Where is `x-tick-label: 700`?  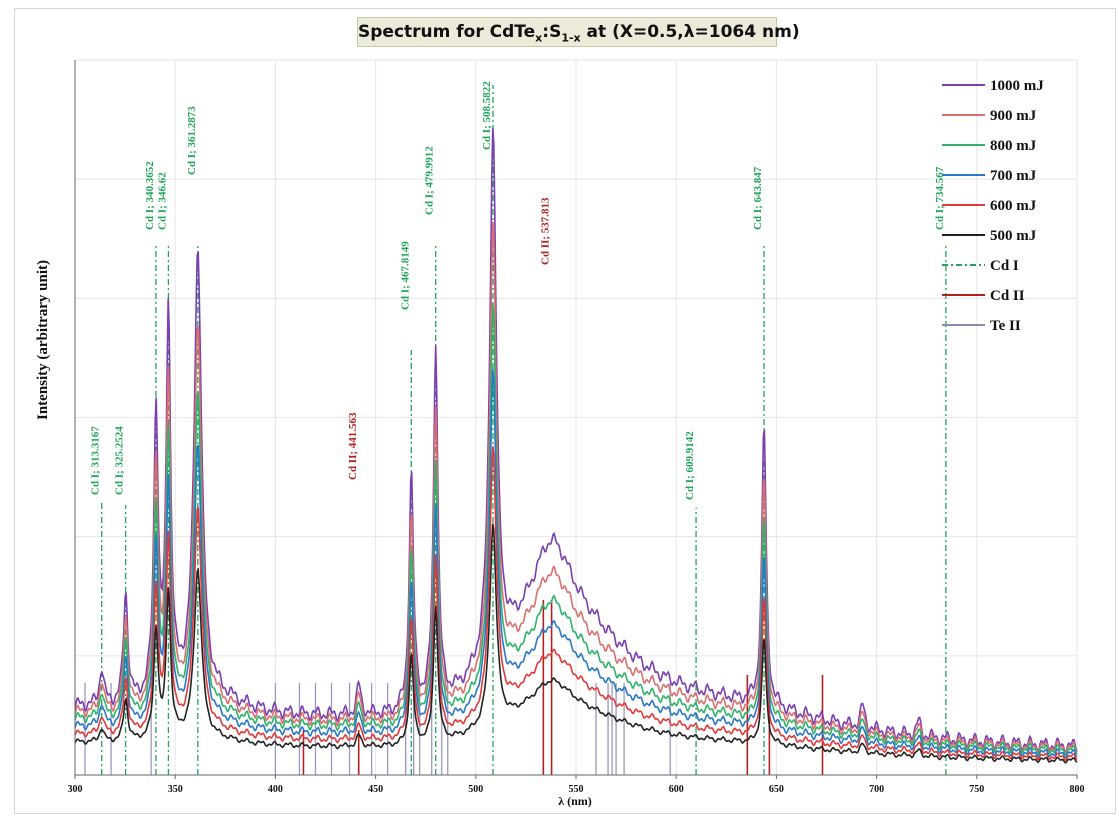
x-tick-label: 700 is located at coordinates (876, 789).